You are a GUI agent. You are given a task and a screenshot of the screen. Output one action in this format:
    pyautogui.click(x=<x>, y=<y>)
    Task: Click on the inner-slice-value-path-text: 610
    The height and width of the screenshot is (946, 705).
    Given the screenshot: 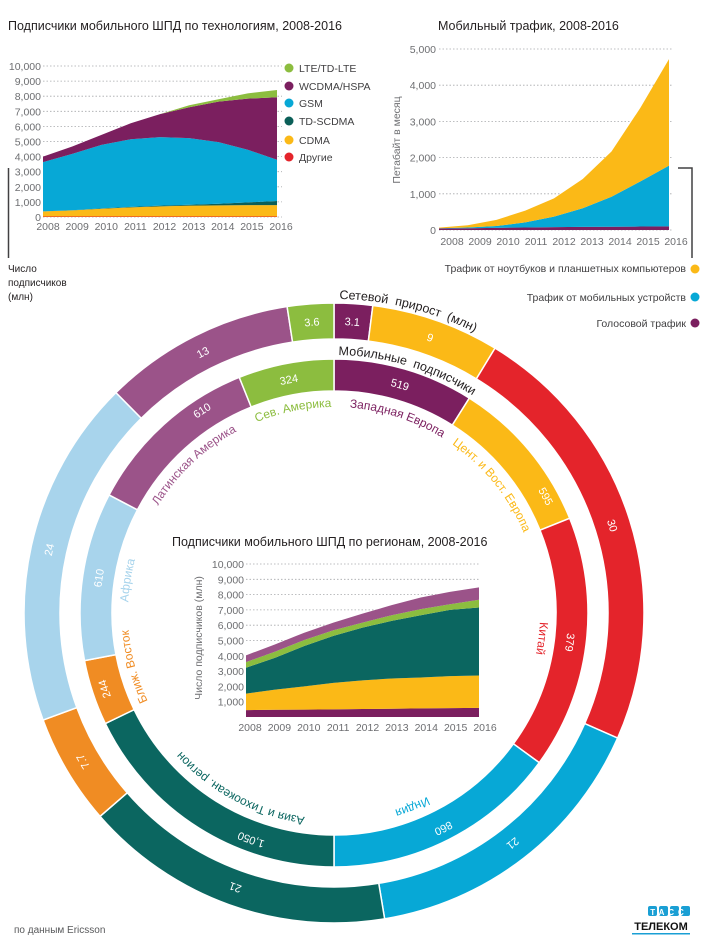 What is the action you would take?
    pyautogui.click(x=99, y=578)
    